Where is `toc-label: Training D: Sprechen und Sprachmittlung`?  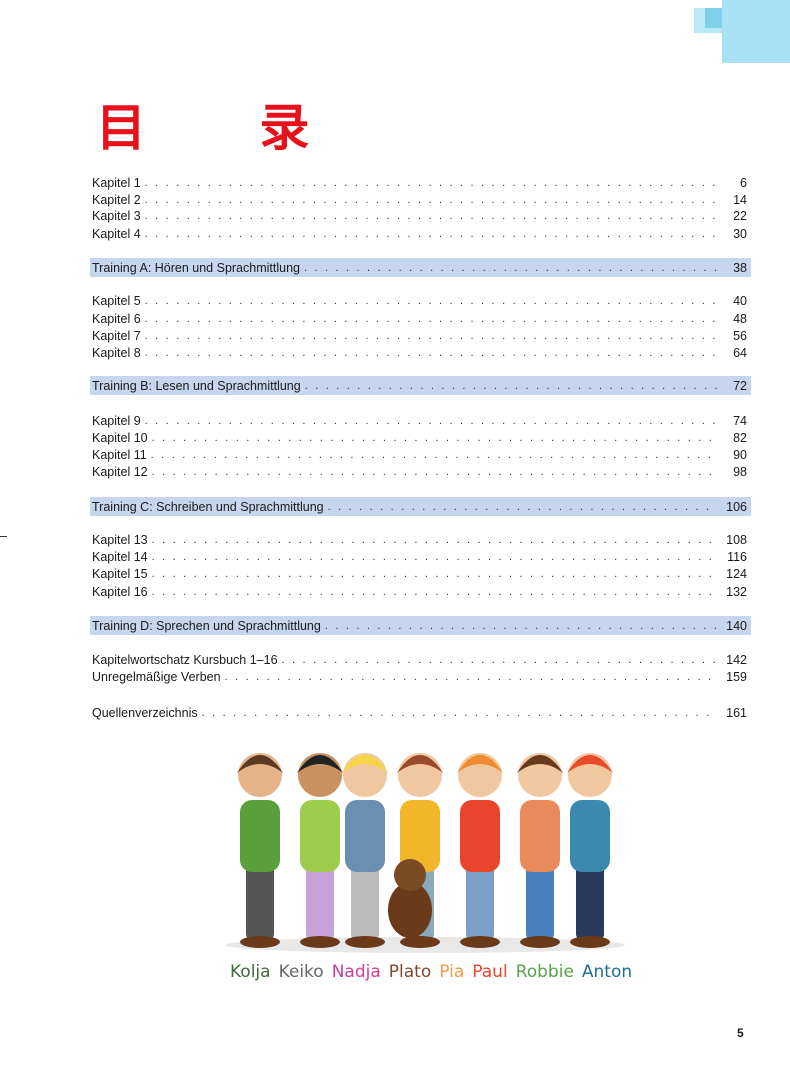 toc-label: Training D: Sprechen und Sprachmittlung is located at coordinates (206, 625).